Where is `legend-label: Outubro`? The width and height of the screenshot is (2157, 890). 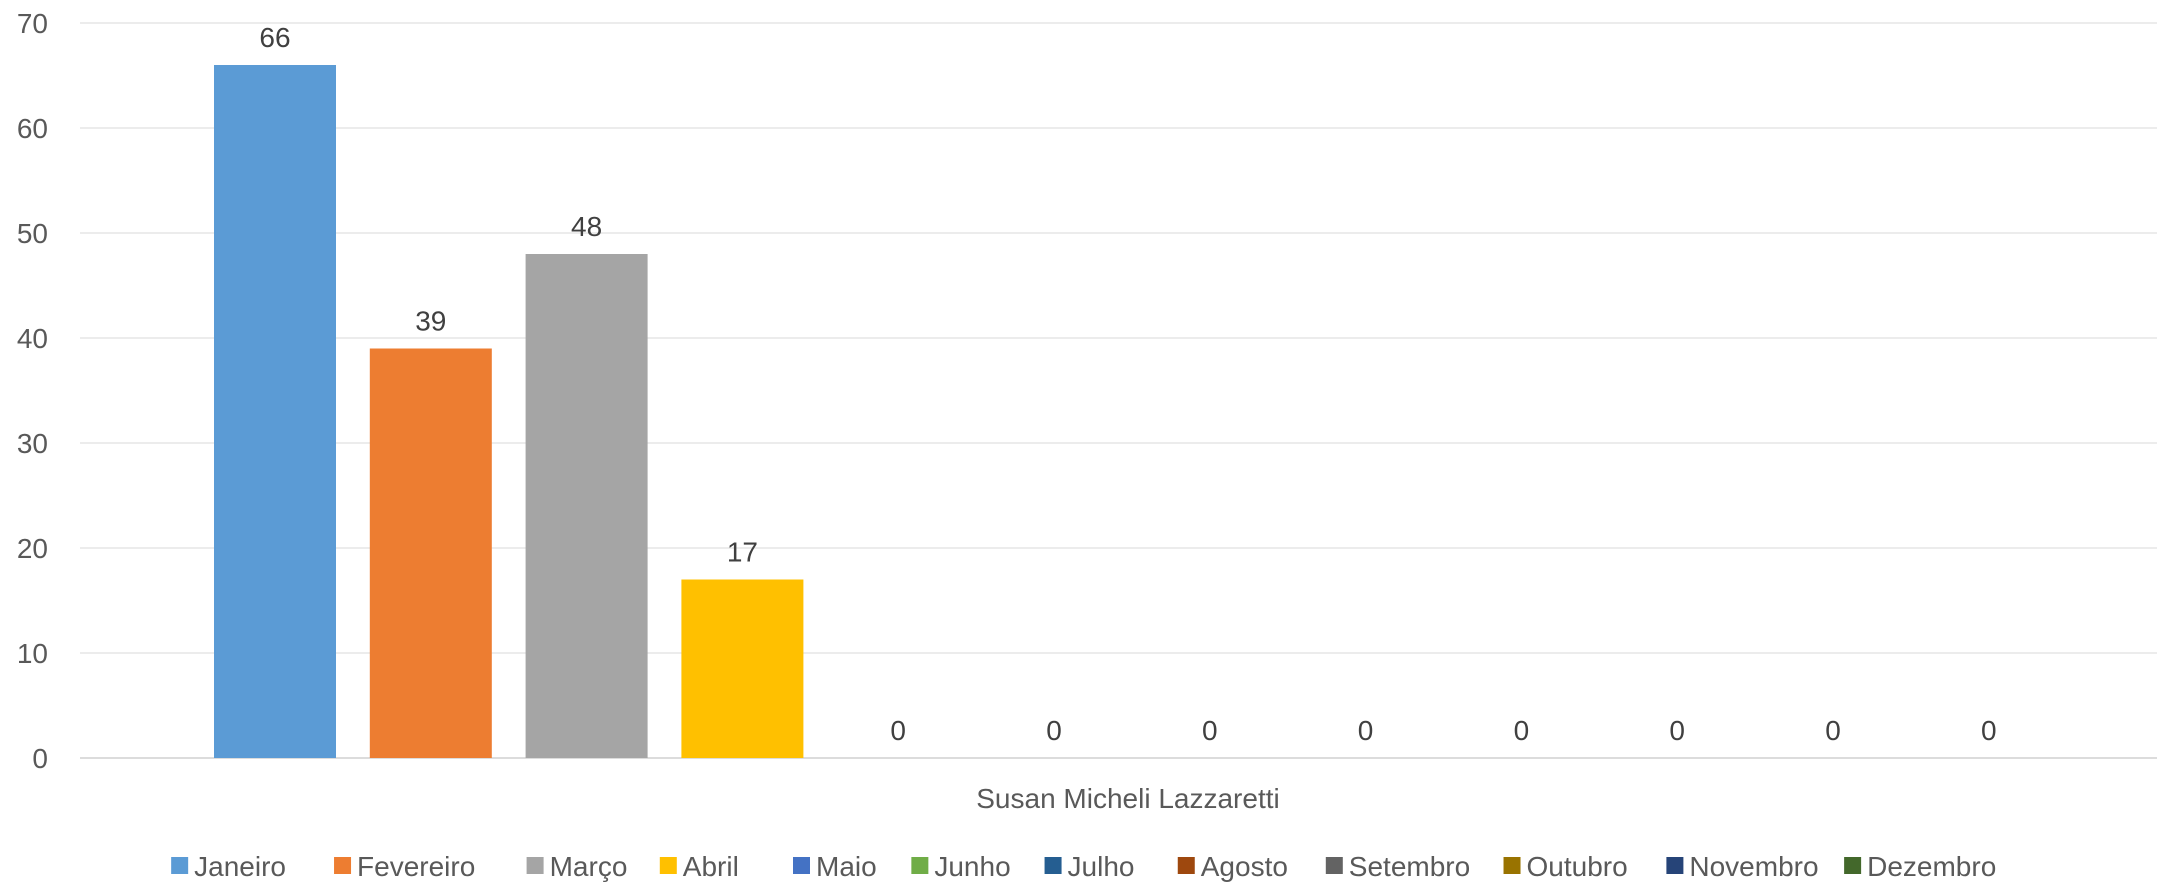 legend-label: Outubro is located at coordinates (1577, 866).